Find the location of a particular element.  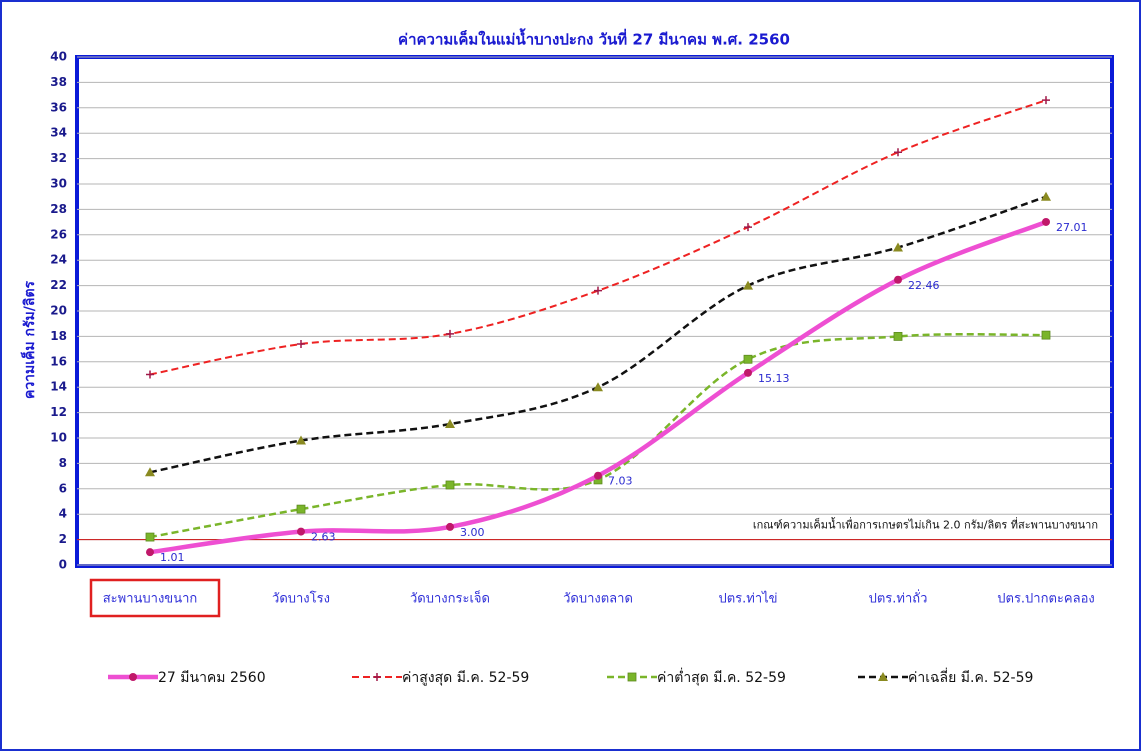

y-tick-label: 12 is located at coordinates (58, 412).